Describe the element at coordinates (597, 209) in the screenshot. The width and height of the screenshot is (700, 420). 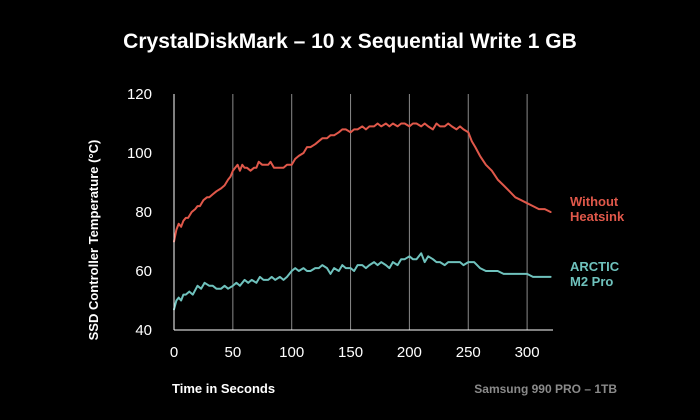
I see `legend-entry-0: Without Heatsink` at that location.